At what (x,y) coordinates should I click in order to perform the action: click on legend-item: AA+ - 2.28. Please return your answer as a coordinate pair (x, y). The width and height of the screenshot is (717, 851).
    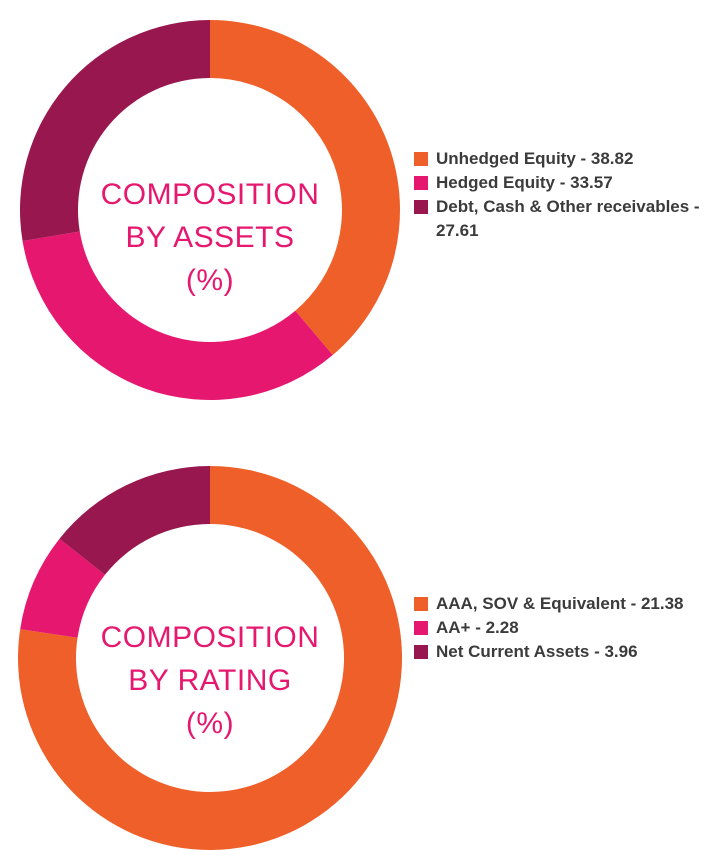
    Looking at the image, I should click on (564, 628).